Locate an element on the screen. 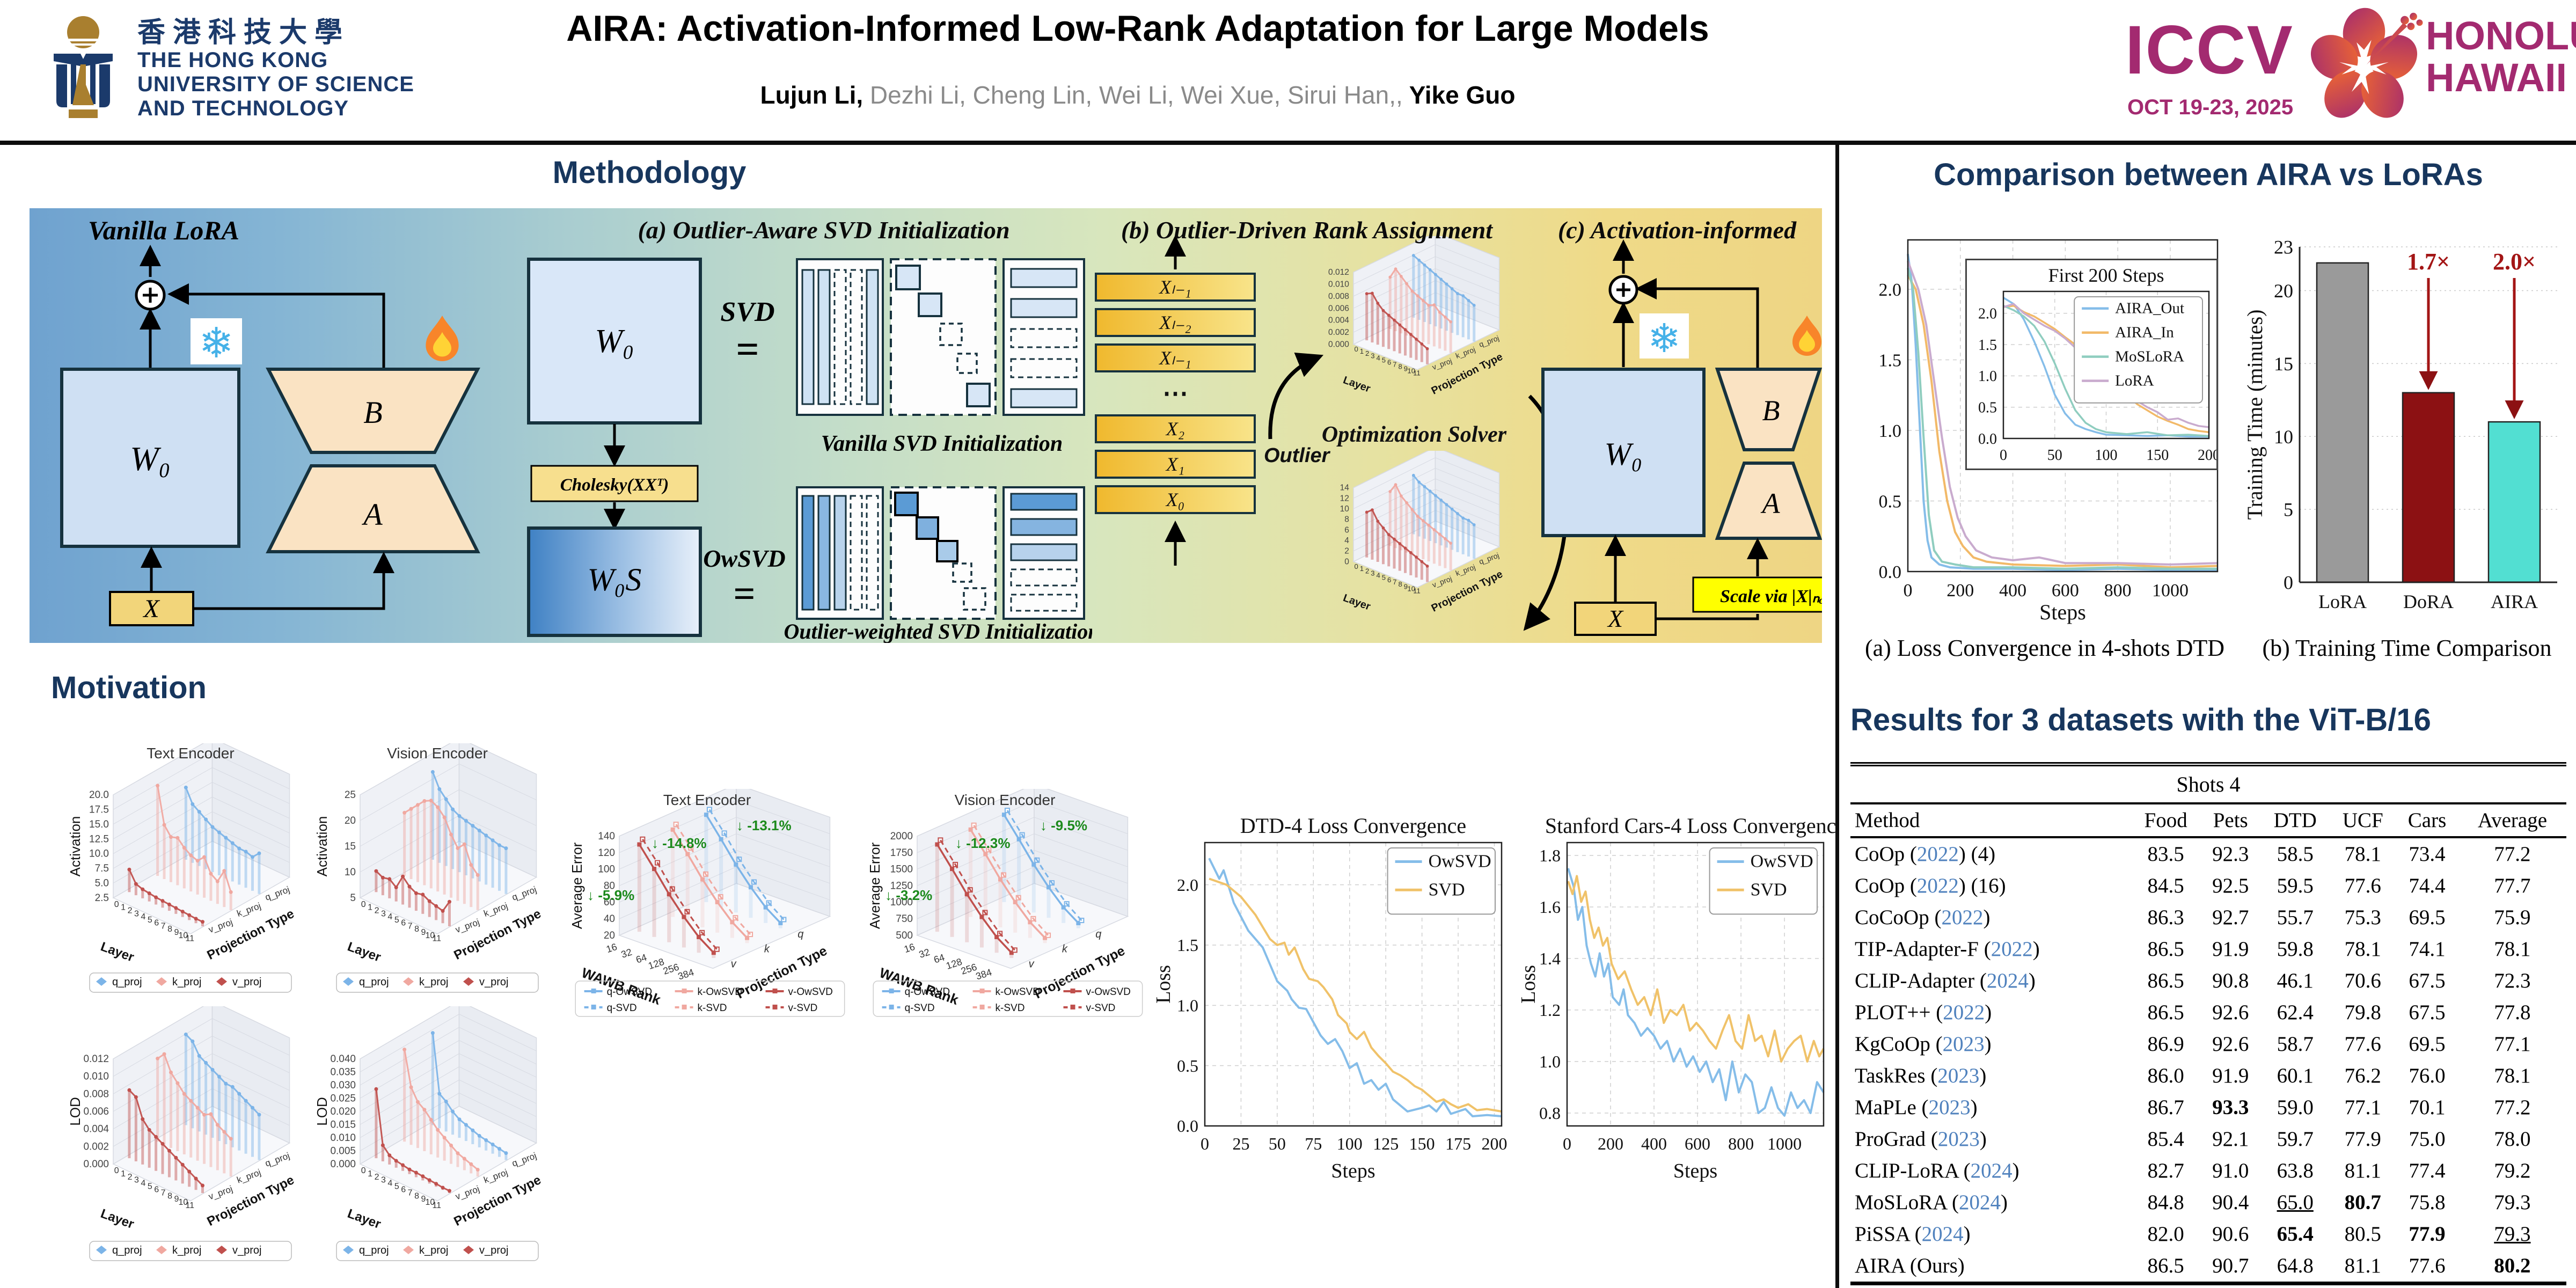 The height and width of the screenshot is (1288, 2576). svg-text: 17.5 is located at coordinates (99, 809).